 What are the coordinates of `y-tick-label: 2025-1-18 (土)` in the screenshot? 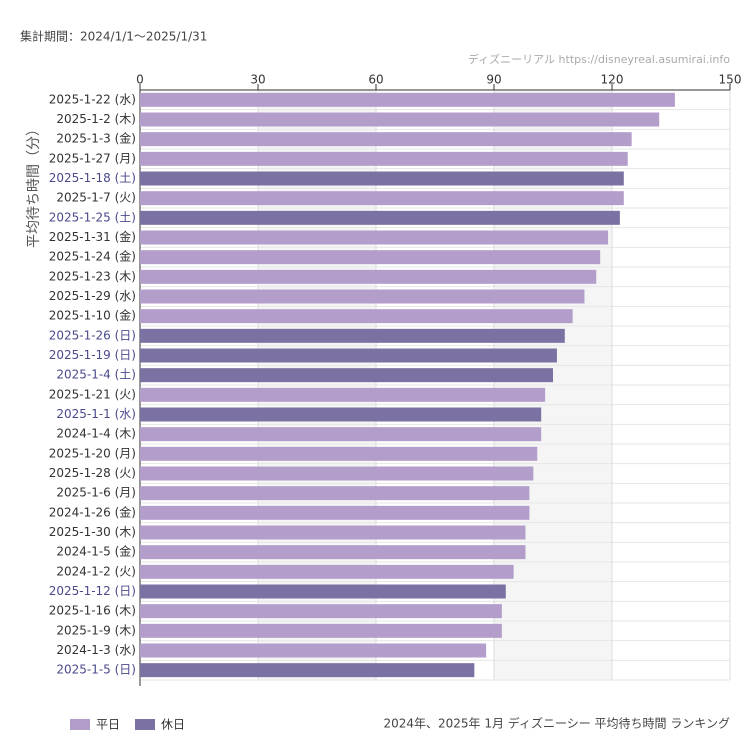 It's located at (92, 178).